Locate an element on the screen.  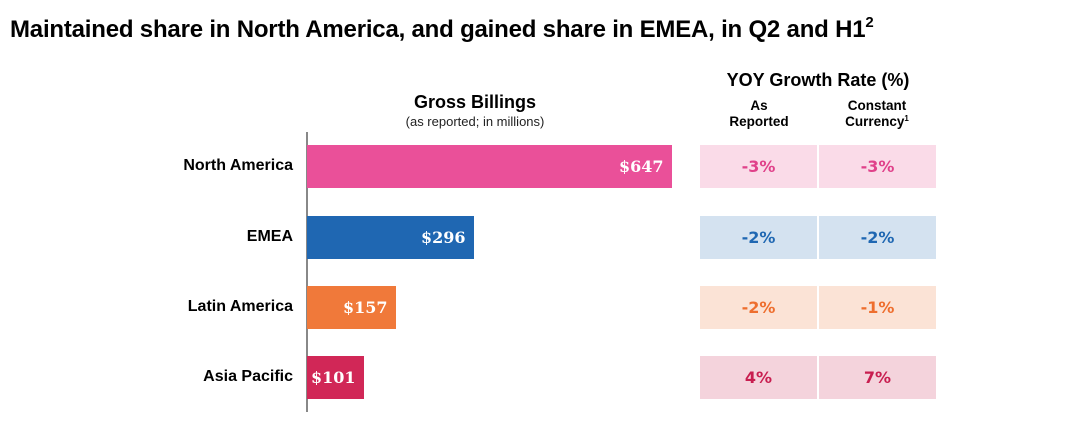
as-reported-cell-north-america: -3% is located at coordinates (758, 166).